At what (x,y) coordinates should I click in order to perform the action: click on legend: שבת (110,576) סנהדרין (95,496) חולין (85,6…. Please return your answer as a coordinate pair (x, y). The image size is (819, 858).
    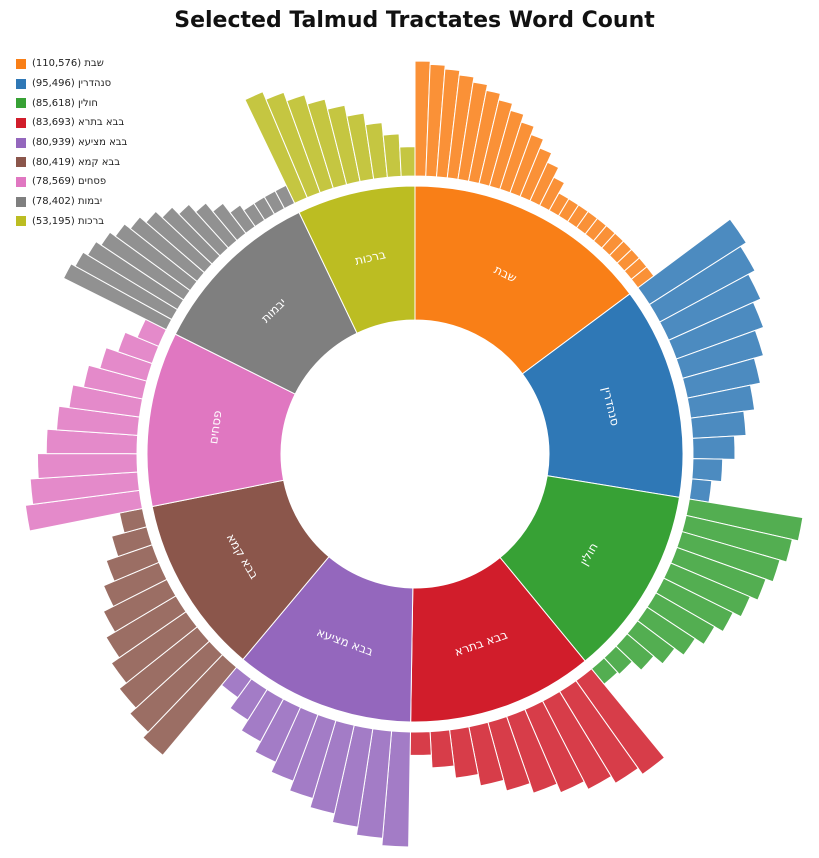
    Looking at the image, I should click on (71, 142).